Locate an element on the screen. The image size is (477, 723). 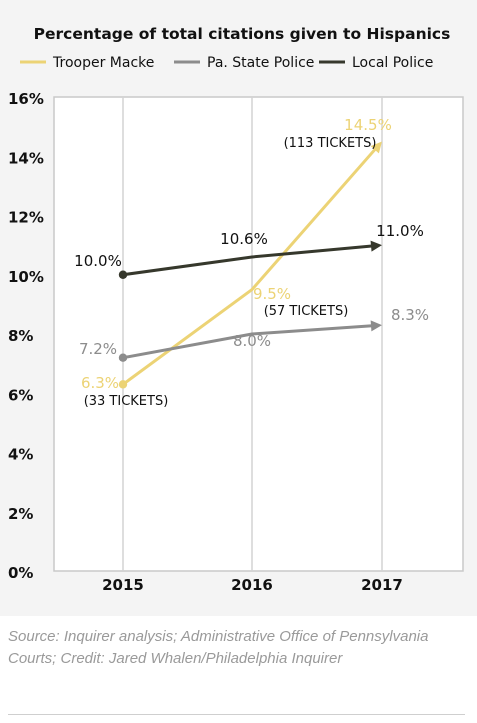
y-tick-label: 10% is located at coordinates (26, 277).